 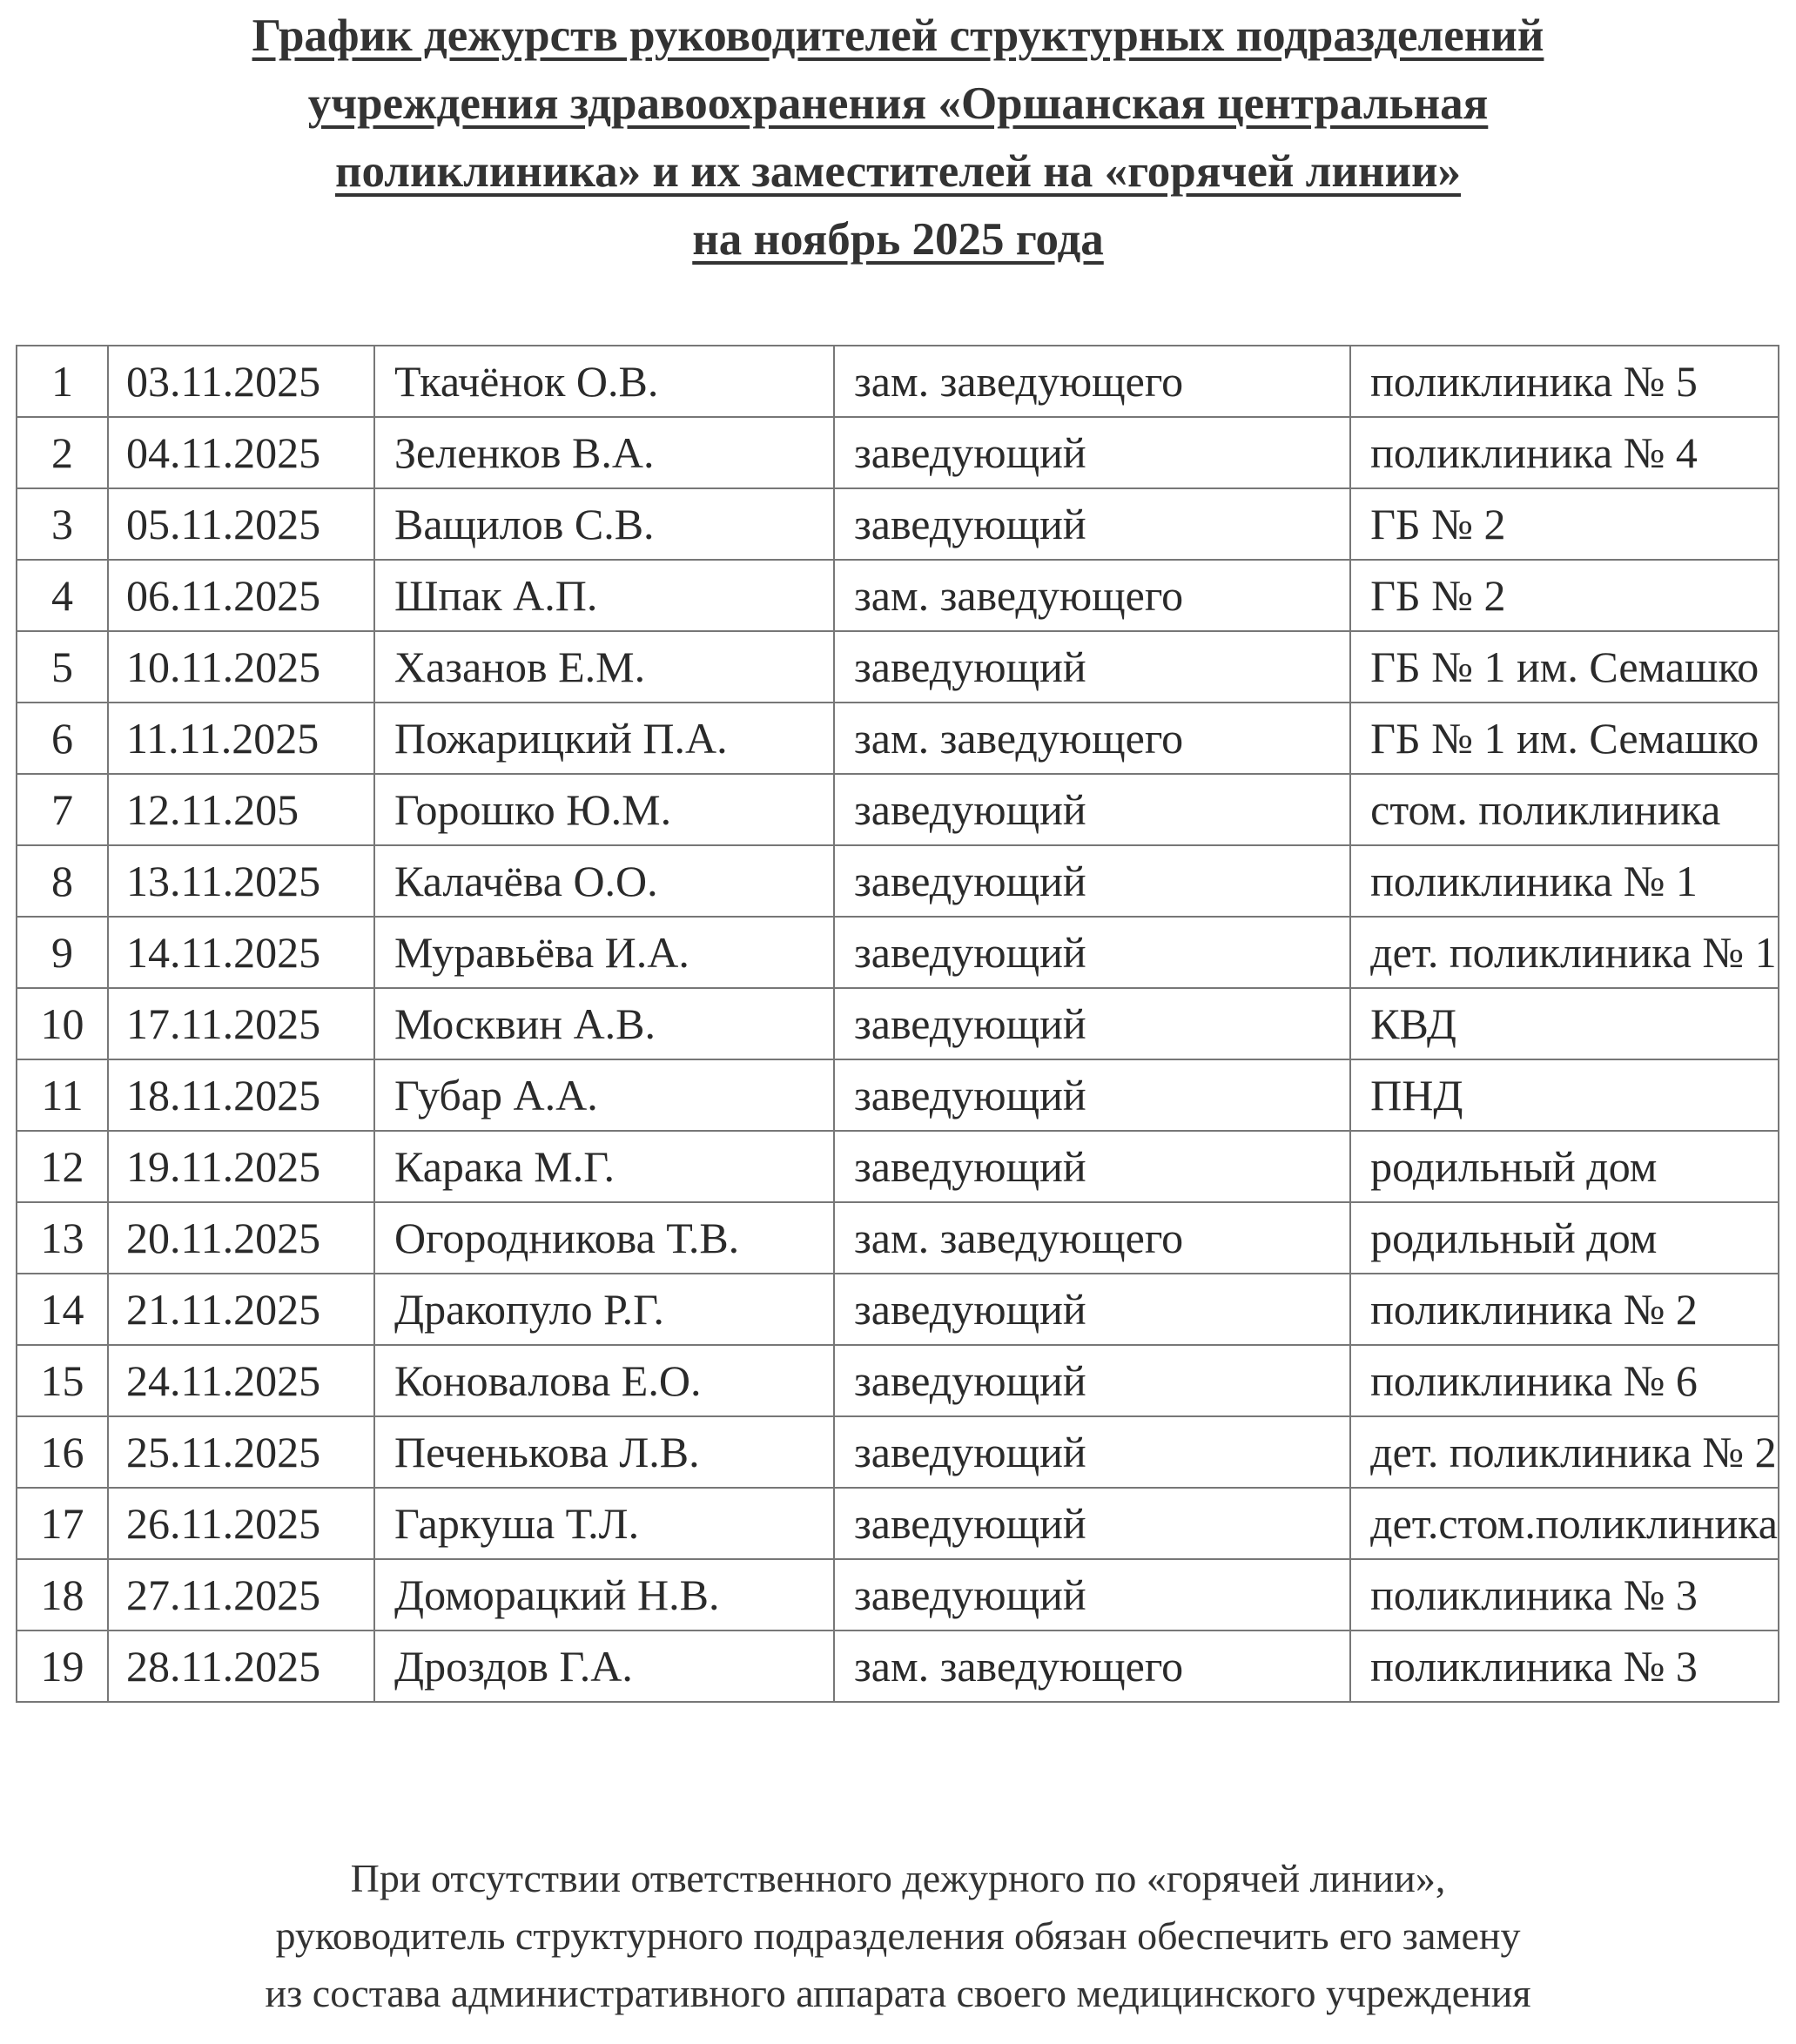 I want to click on row-number-cell: 10, so click(x=62, y=1023).